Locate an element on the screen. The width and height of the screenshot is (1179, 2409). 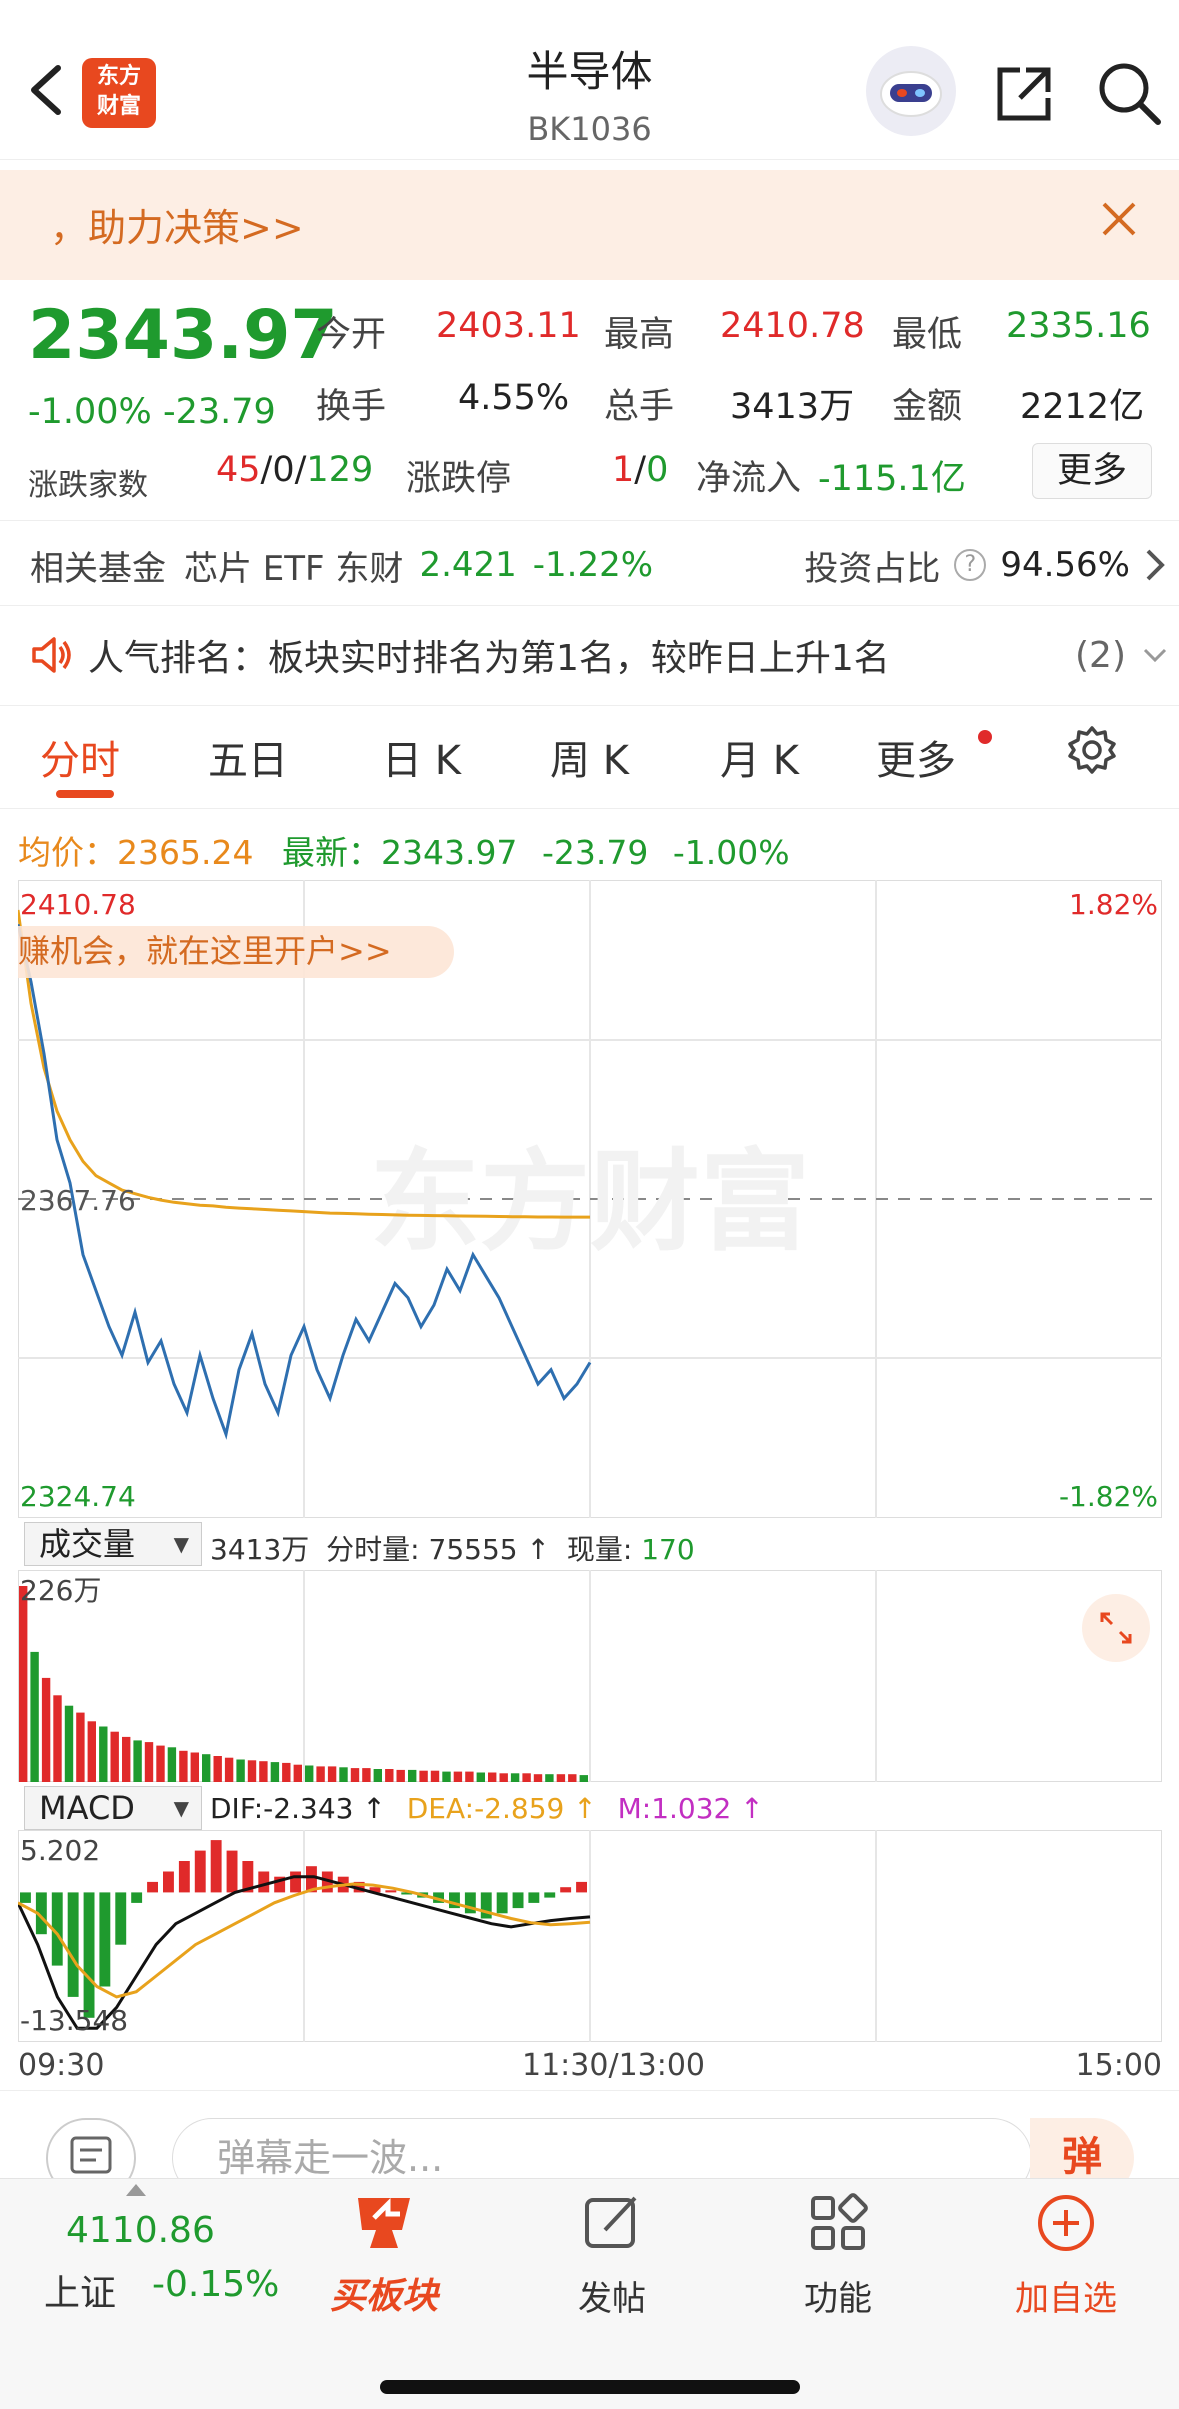
expand-up-icon is located at coordinates (136, 2190).